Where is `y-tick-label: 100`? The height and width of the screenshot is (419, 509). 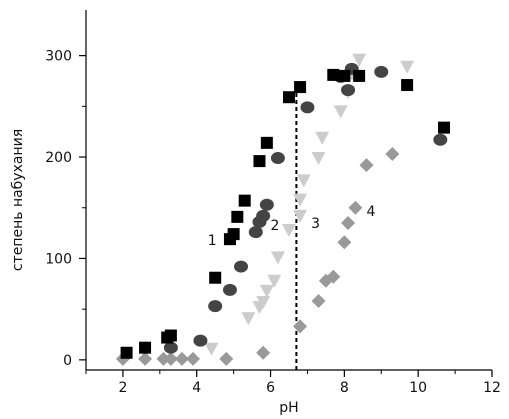 y-tick-label: 100 is located at coordinates (58, 259).